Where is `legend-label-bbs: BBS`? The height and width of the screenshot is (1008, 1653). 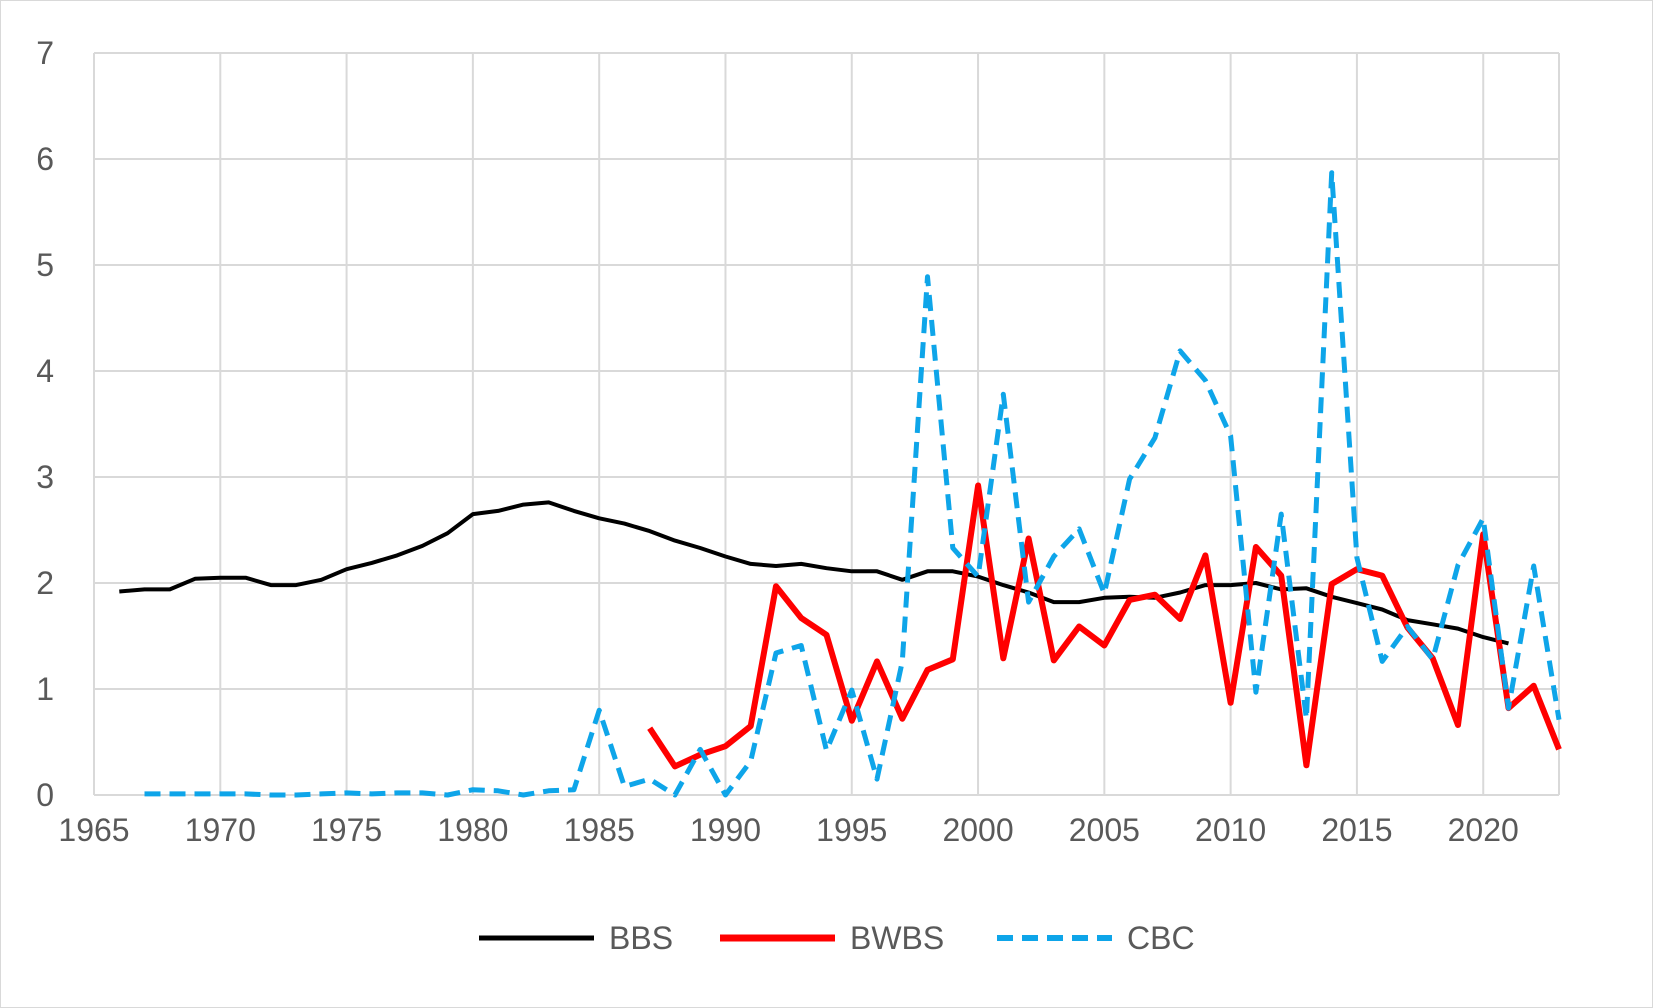
legend-label-bbs: BBS is located at coordinates (641, 938).